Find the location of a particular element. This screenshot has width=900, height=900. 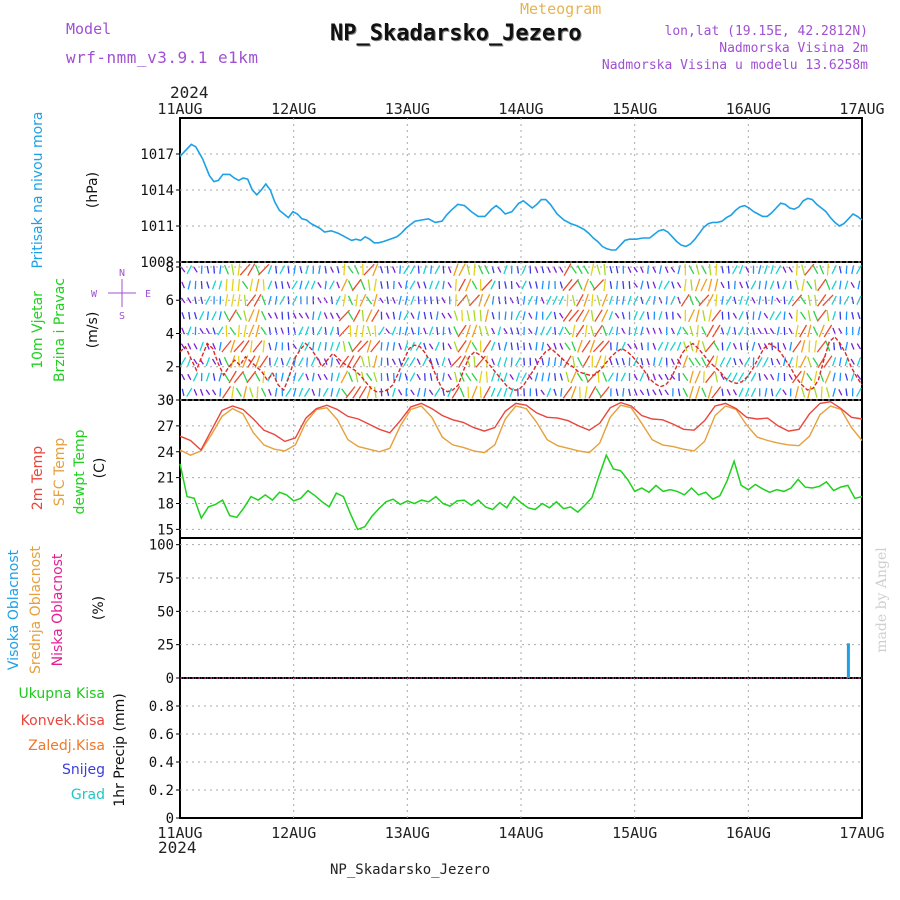

model-name: wrf-nmm_v3.9.1 e1km is located at coordinates (162, 57).